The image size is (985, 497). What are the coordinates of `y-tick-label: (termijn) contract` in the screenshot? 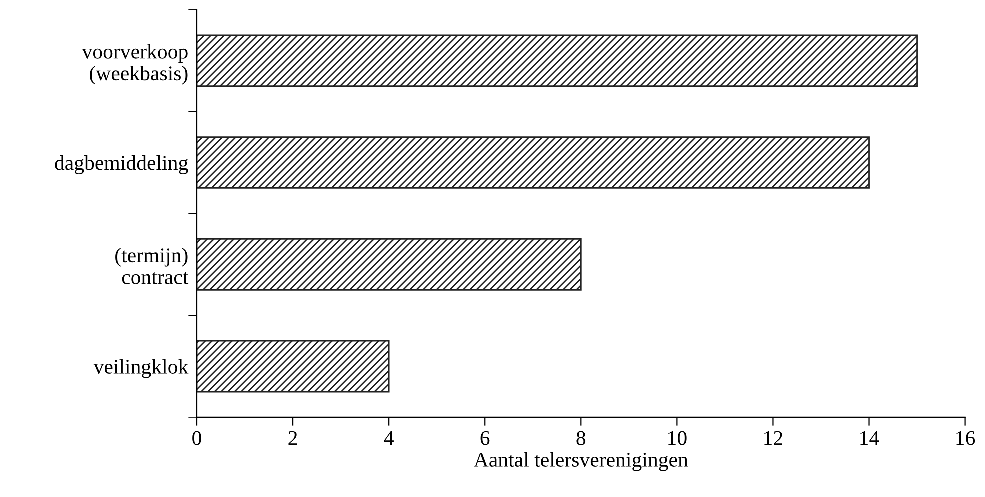 It's located at (152, 266).